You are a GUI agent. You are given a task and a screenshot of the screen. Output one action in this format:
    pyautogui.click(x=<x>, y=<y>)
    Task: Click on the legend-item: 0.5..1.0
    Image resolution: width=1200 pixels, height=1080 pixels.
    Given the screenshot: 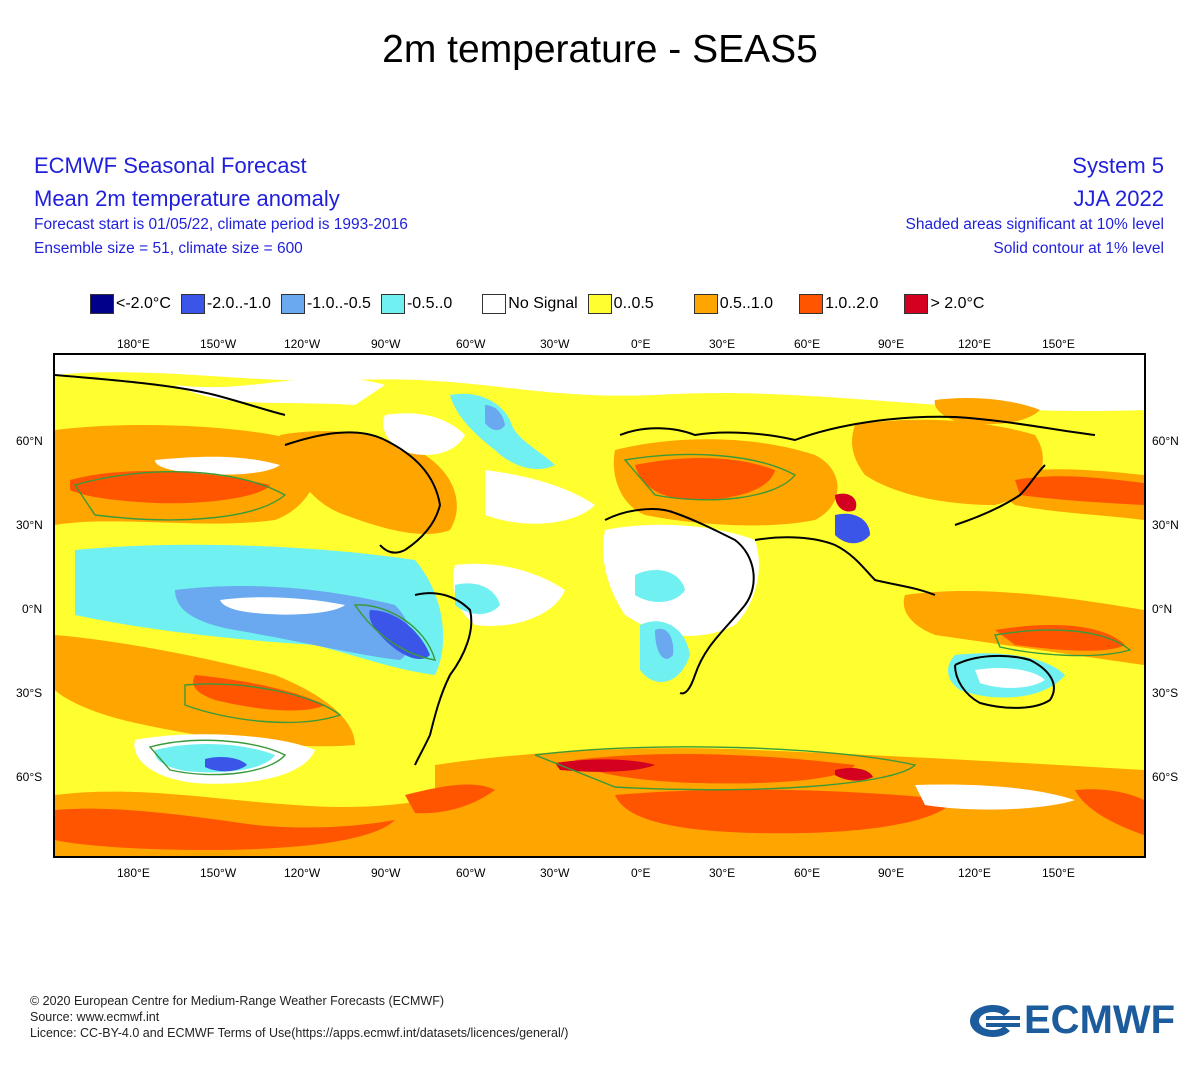 What is the action you would take?
    pyautogui.click(x=733, y=304)
    